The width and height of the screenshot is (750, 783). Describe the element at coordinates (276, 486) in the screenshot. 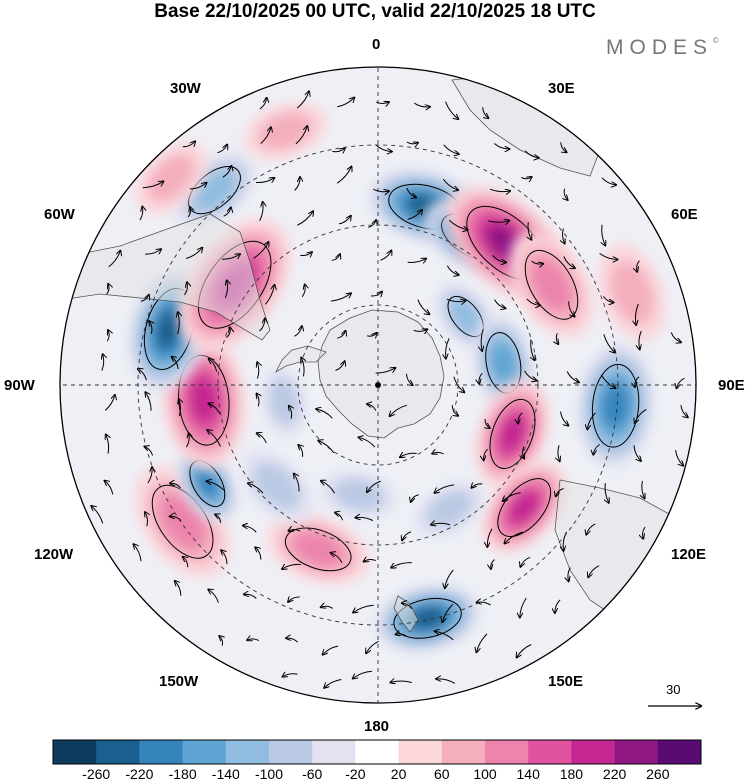

I see `anomaly-region` at that location.